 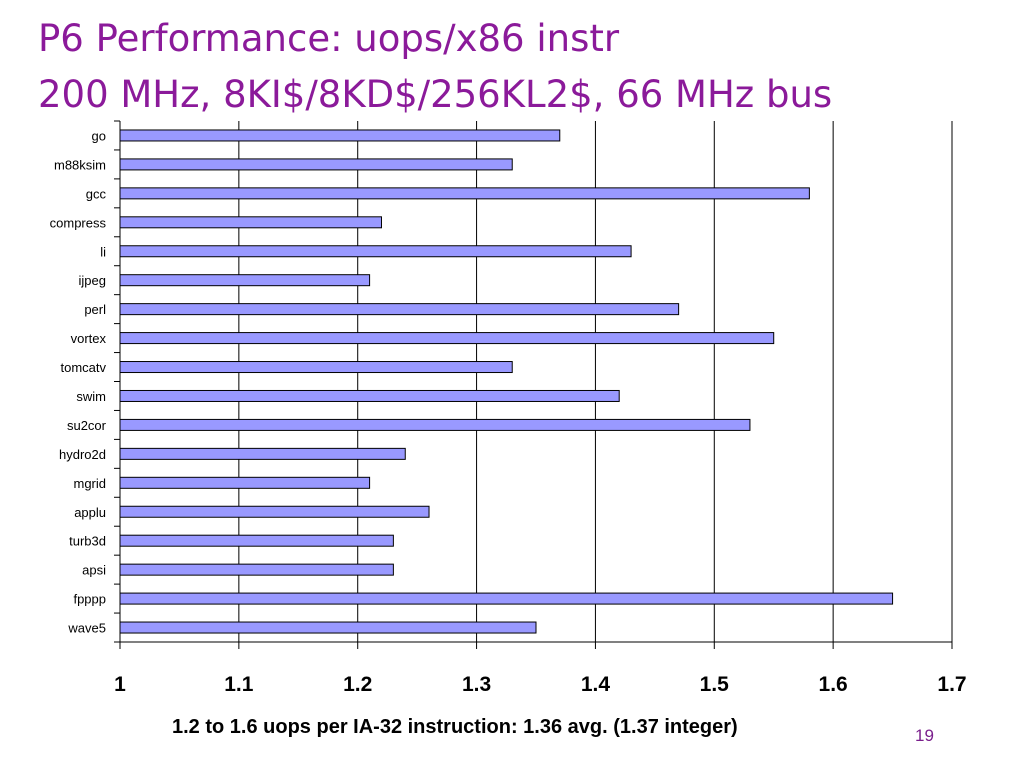 What do you see at coordinates (96, 193) in the screenshot?
I see `category-label: gcc` at bounding box center [96, 193].